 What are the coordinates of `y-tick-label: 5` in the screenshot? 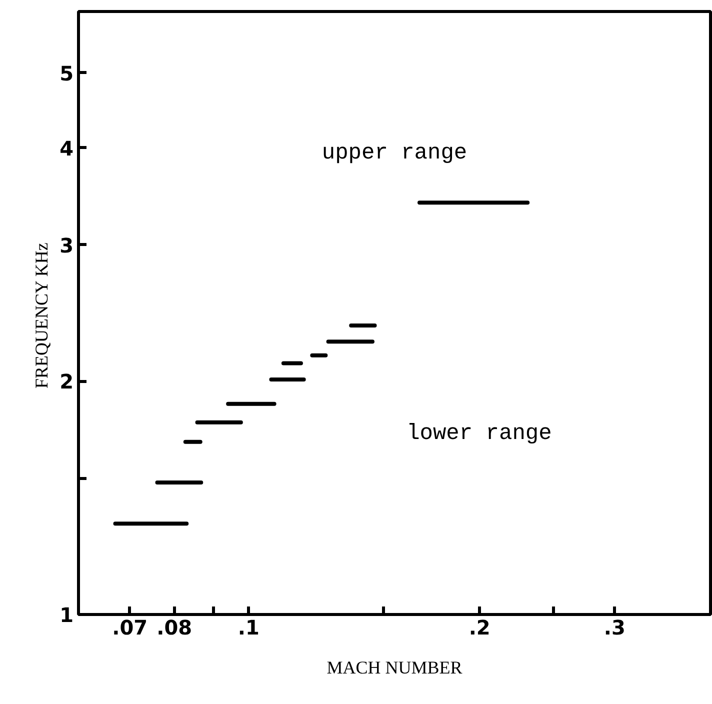 It's located at (67, 73).